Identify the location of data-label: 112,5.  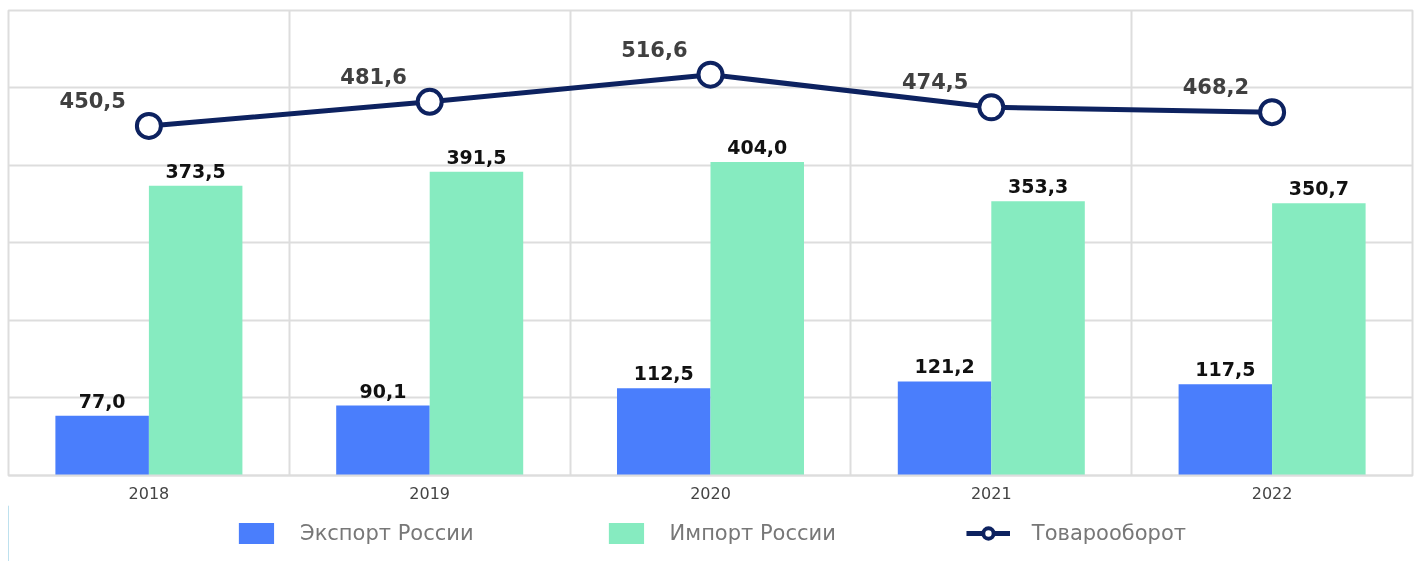
(663, 373).